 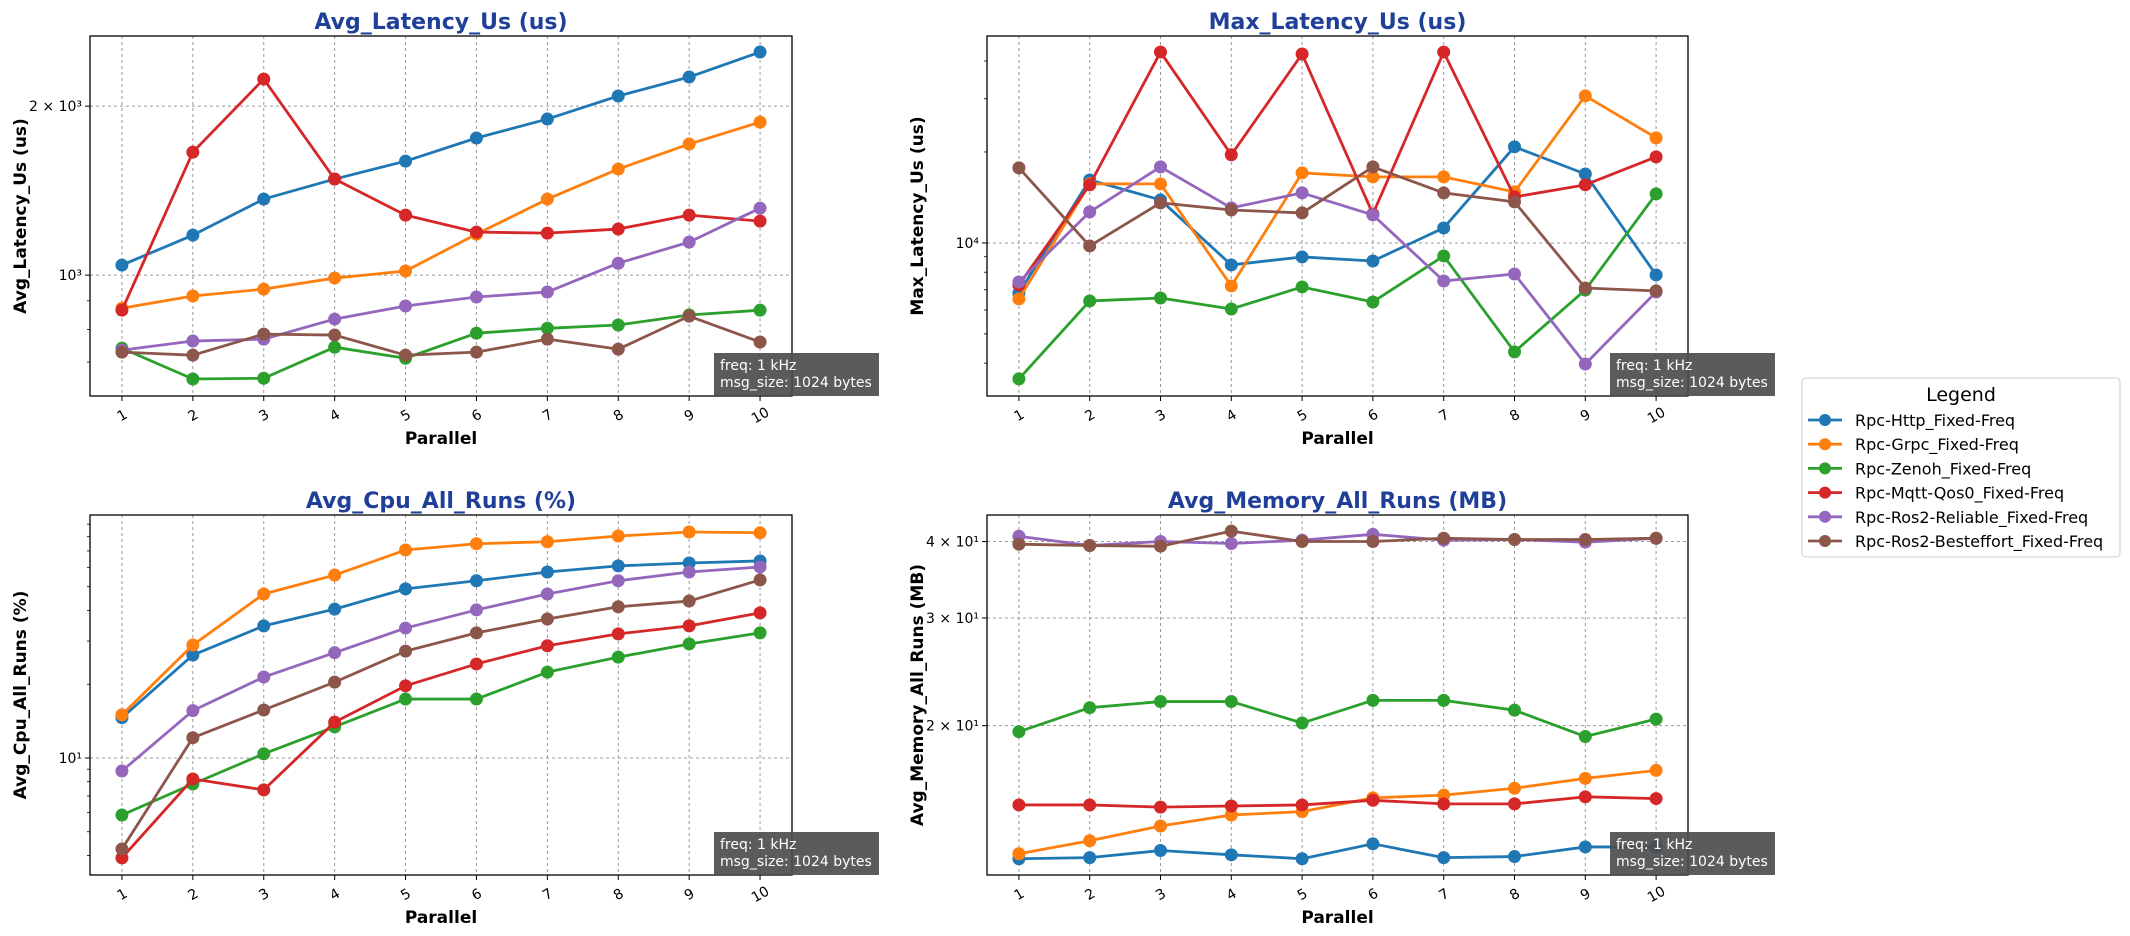 What do you see at coordinates (193, 416) in the screenshot?
I see `x-tick-label: 2` at bounding box center [193, 416].